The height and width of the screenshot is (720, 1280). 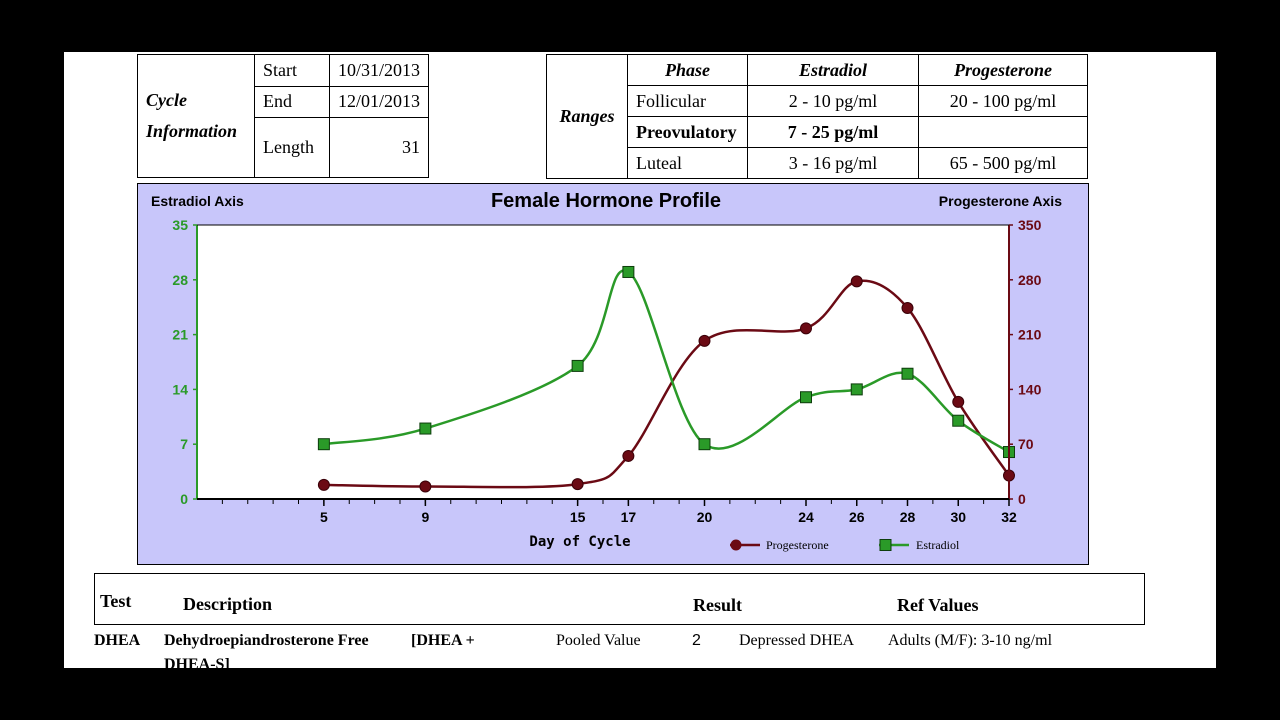 I want to click on x-tick-label: 15, so click(x=578, y=517).